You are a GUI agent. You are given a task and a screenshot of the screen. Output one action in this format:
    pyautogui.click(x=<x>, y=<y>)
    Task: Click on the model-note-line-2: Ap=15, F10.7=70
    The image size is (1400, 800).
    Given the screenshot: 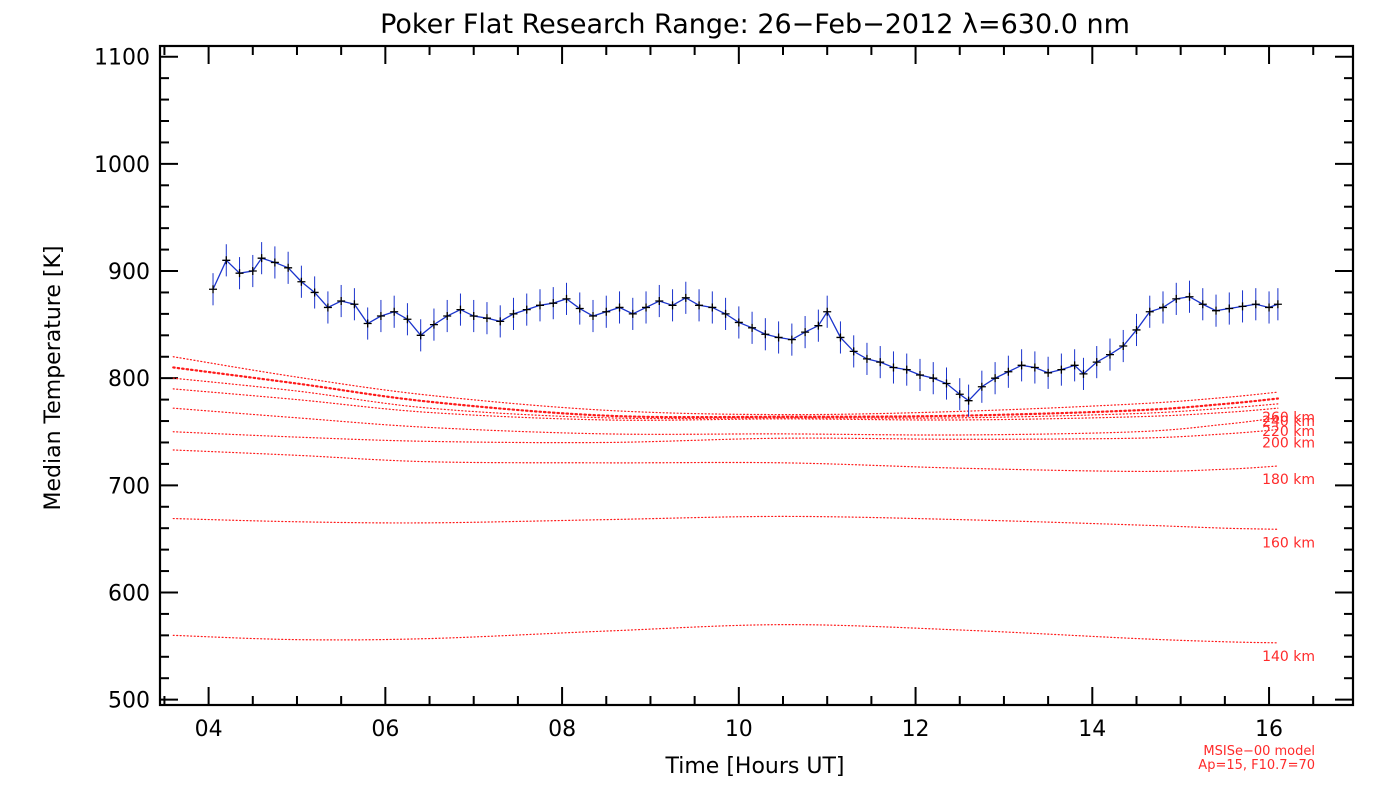 What is the action you would take?
    pyautogui.click(x=1256, y=765)
    